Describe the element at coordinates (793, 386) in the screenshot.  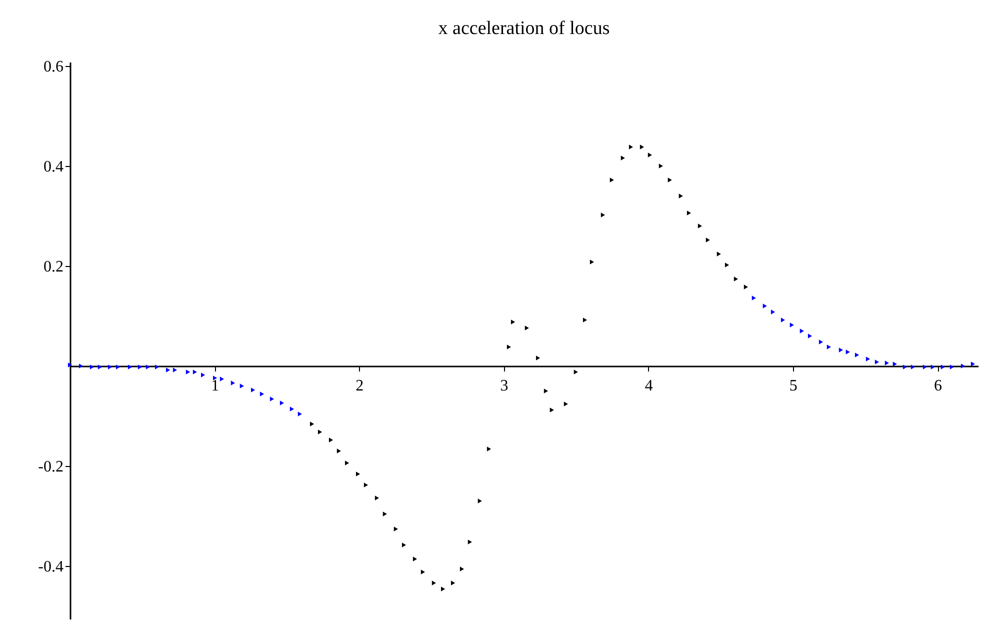
I see `x-tick-label: 5` at that location.